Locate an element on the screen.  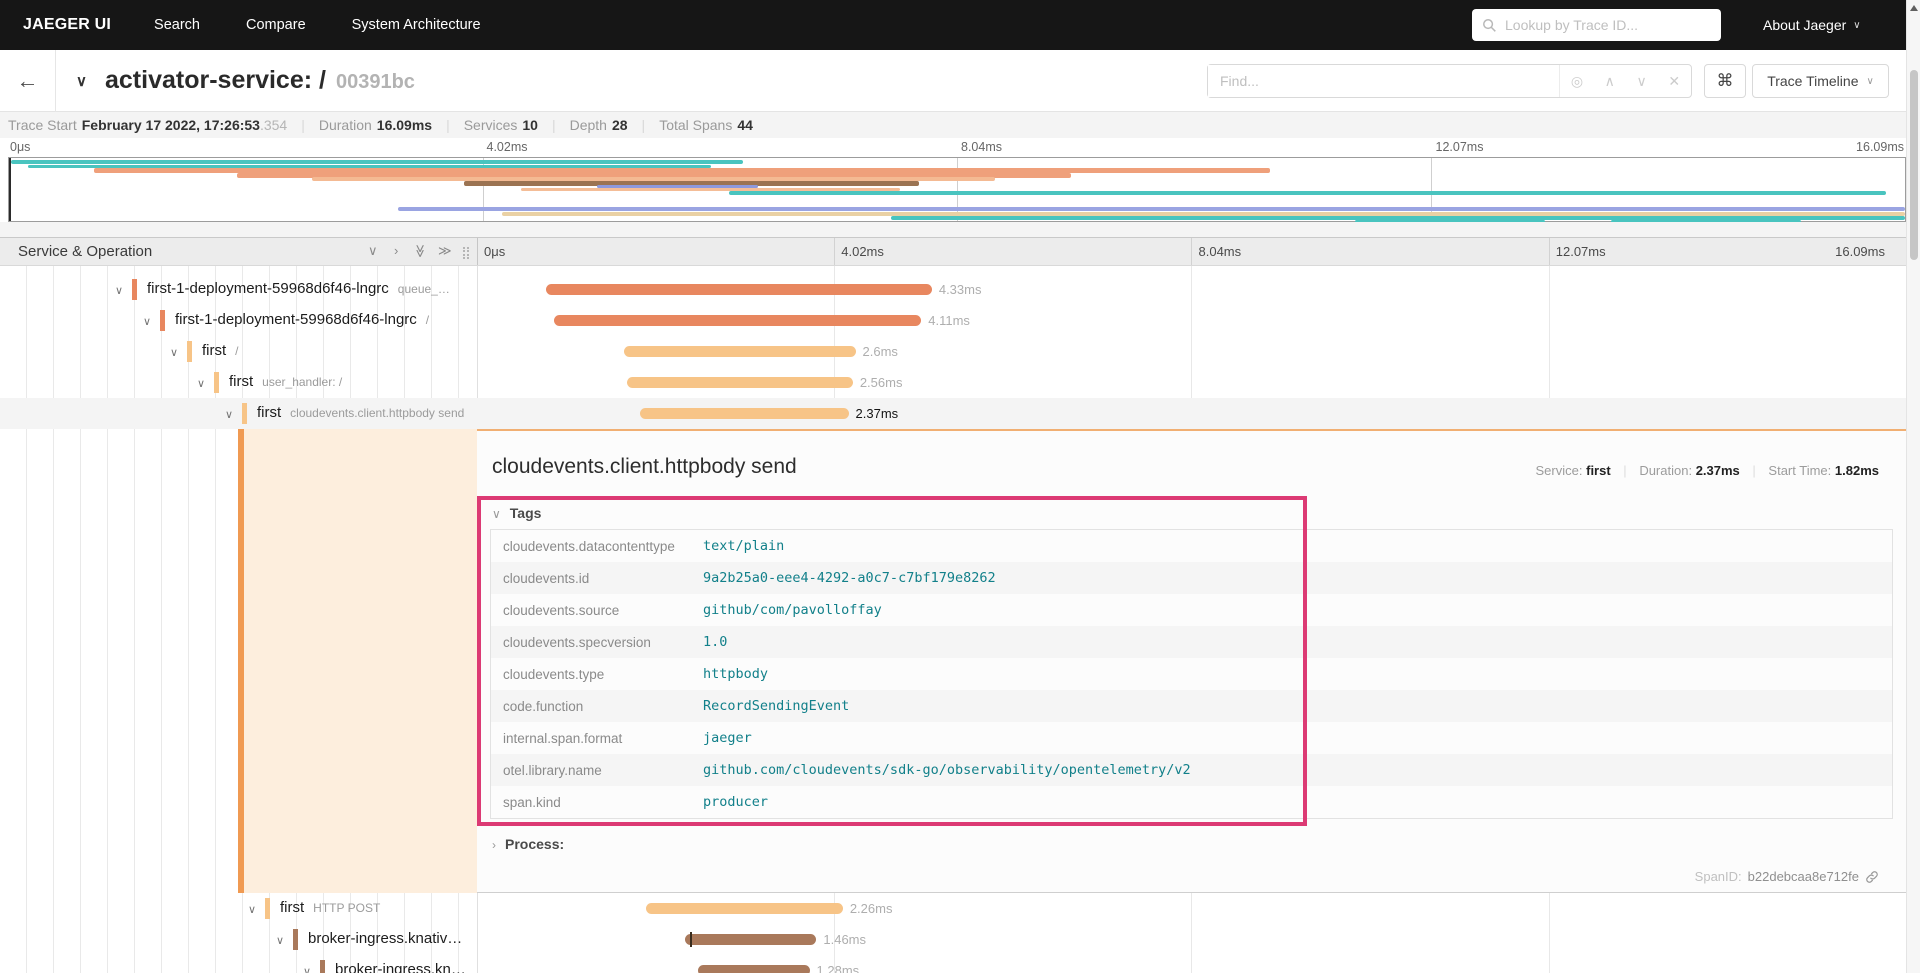
service-operation-header: Service & Operation is located at coordinates (85, 251).